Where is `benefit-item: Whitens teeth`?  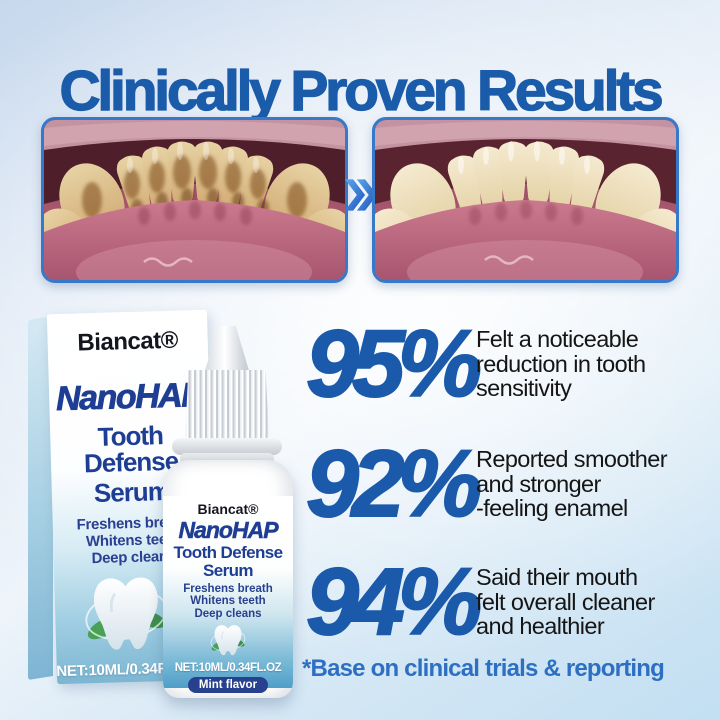
benefit-item: Whitens teeth is located at coordinates (228, 601).